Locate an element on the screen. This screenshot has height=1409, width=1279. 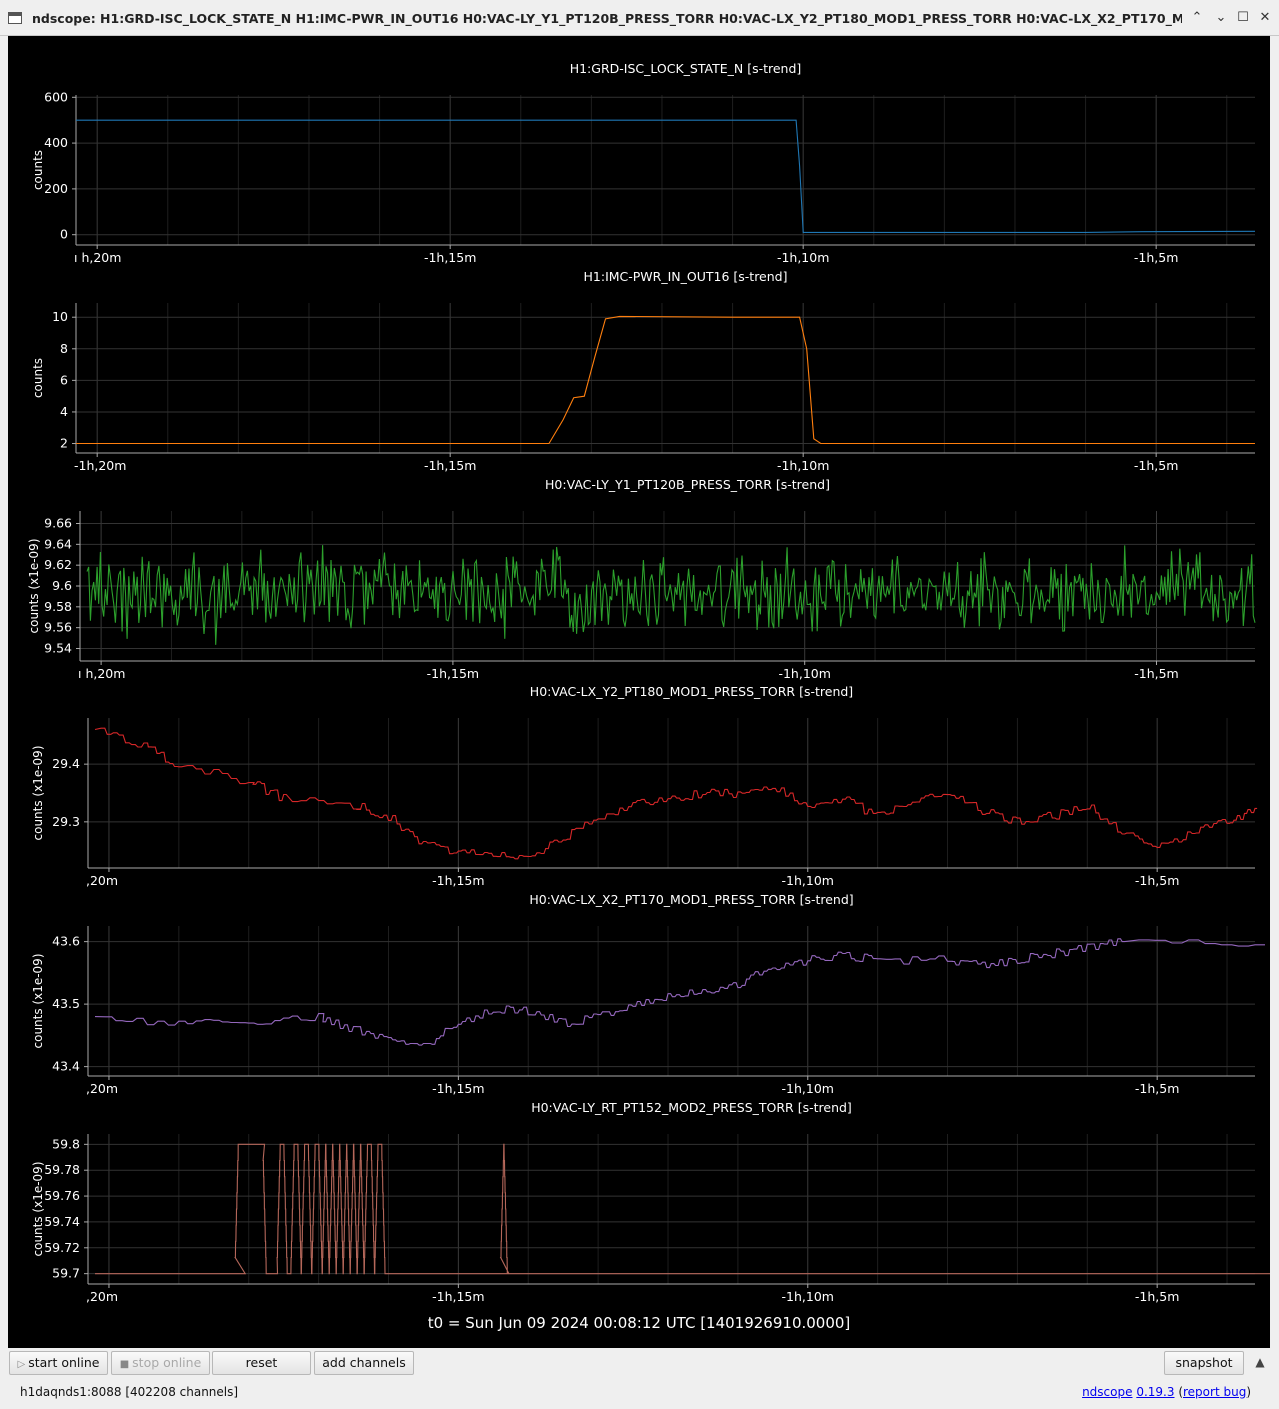
y-tick-label: 59.7 is located at coordinates (66, 1273).